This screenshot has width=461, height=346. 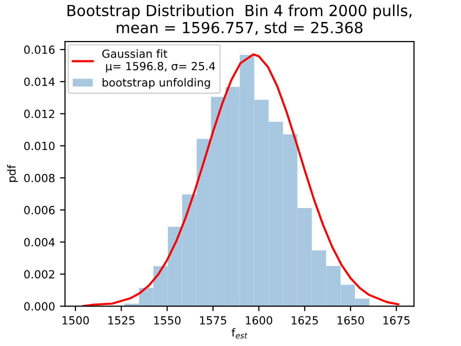 What do you see at coordinates (39, 210) in the screenshot?
I see `y-tick-label: 0.006` at bounding box center [39, 210].